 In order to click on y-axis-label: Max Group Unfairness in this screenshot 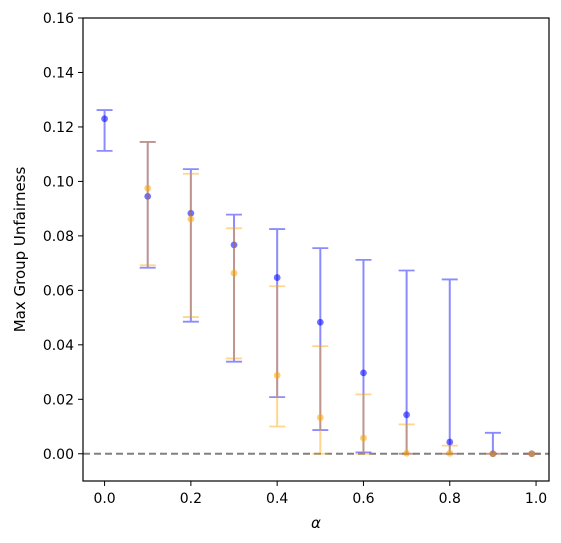, I will do `click(20, 250)`.